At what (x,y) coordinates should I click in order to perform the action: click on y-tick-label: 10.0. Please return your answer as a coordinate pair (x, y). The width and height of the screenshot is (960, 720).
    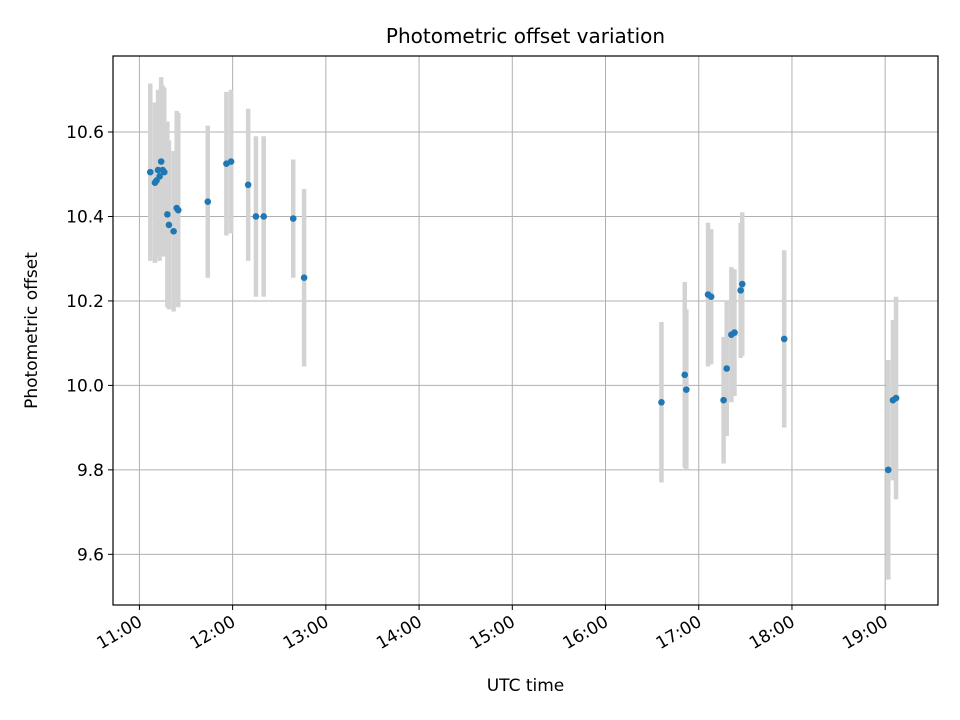
    Looking at the image, I should click on (85, 386).